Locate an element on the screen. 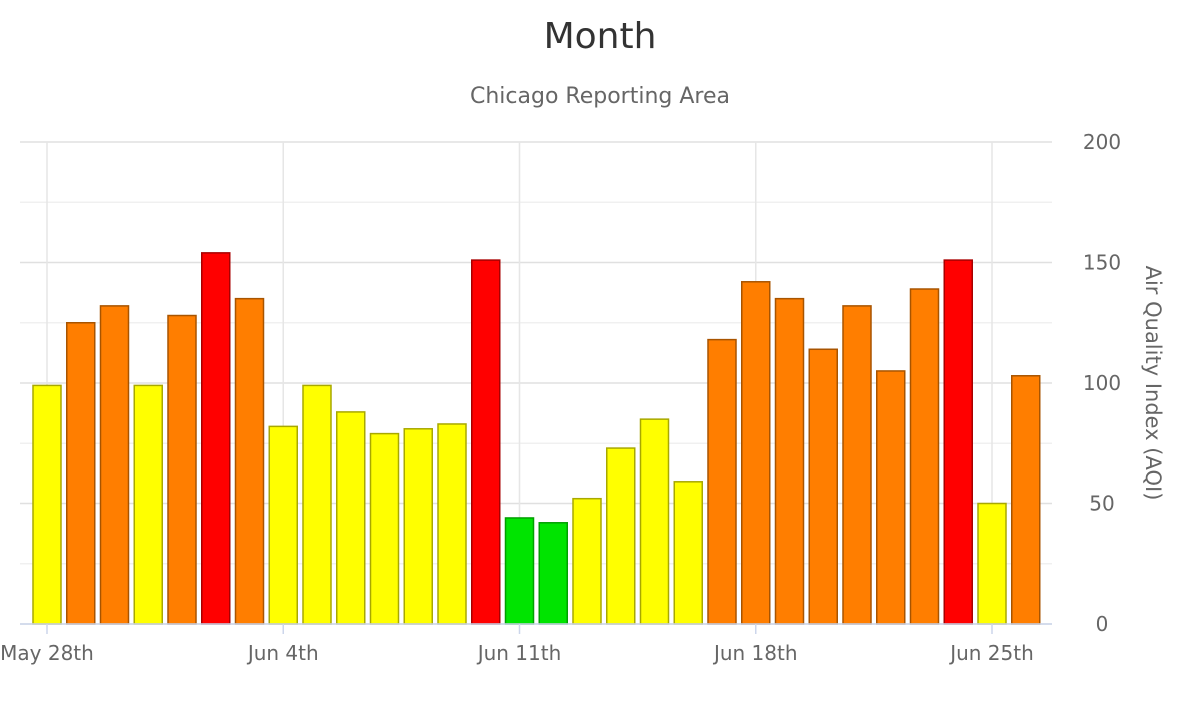 The image size is (1200, 702). x-tick-label: Jun 18th is located at coordinates (755, 653).